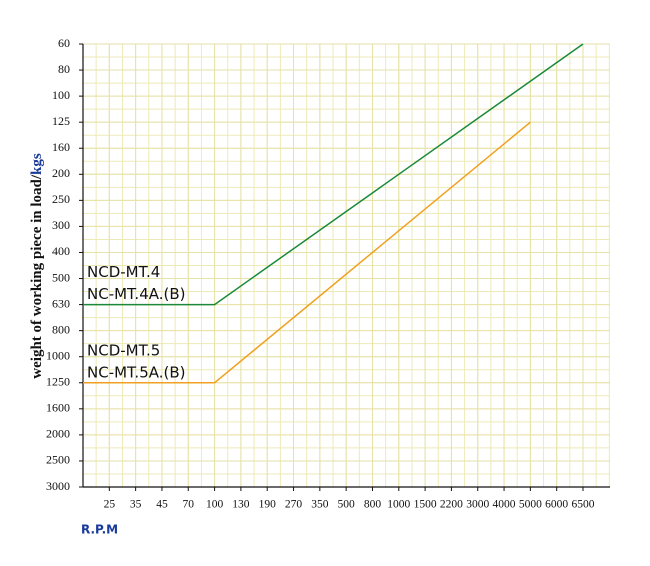  I want to click on series-label: NC-MT.4A.(B), so click(136, 294).